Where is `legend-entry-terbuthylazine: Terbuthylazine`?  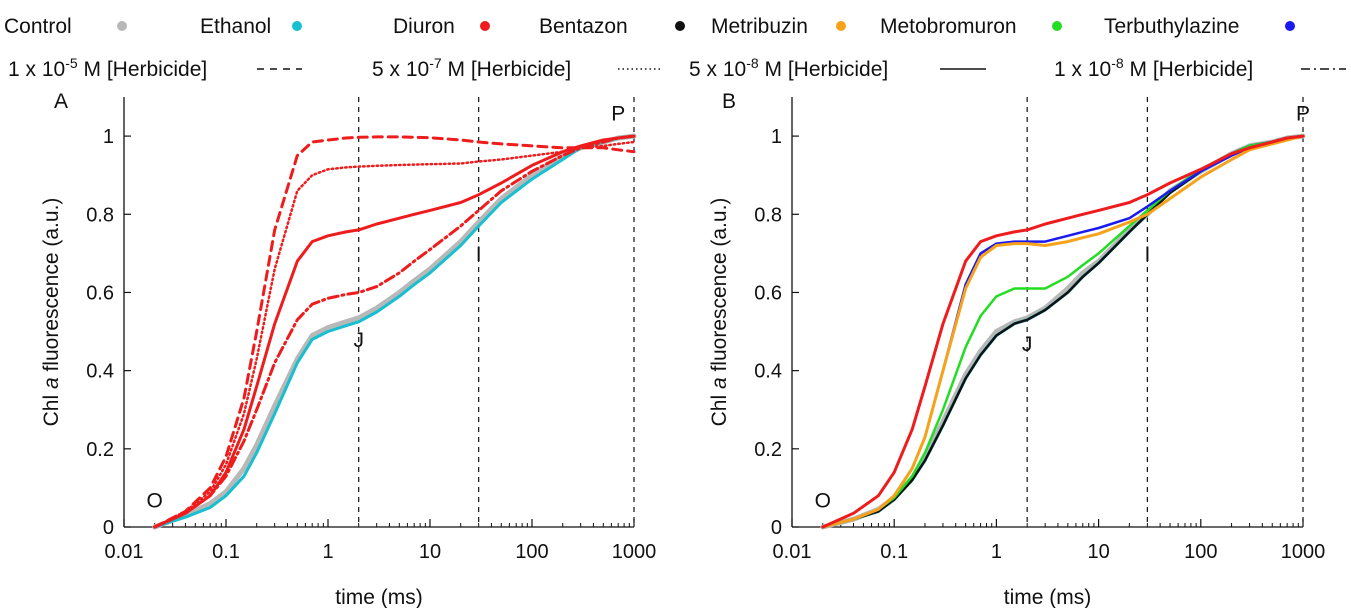
legend-entry-terbuthylazine: Terbuthylazine is located at coordinates (1199, 26).